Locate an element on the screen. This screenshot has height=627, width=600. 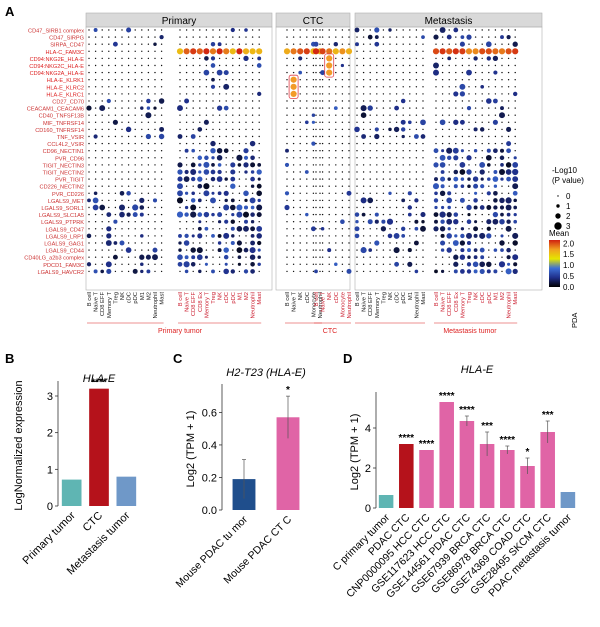
color-legend-title: Mean is located at coordinates (559, 233).